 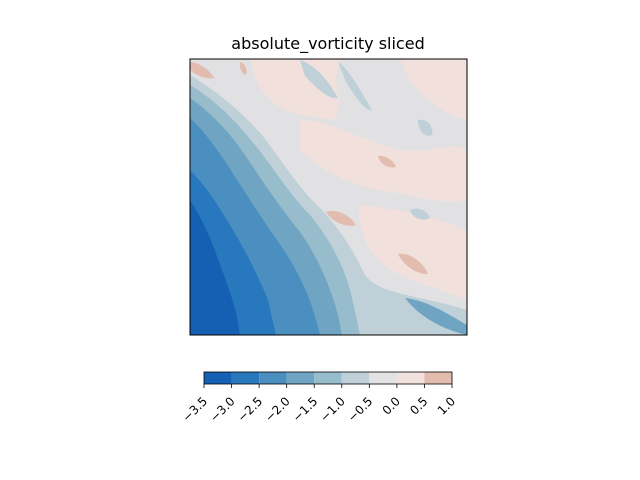 What do you see at coordinates (250, 409) in the screenshot?
I see `colorbar-tick-label: −2.5` at bounding box center [250, 409].